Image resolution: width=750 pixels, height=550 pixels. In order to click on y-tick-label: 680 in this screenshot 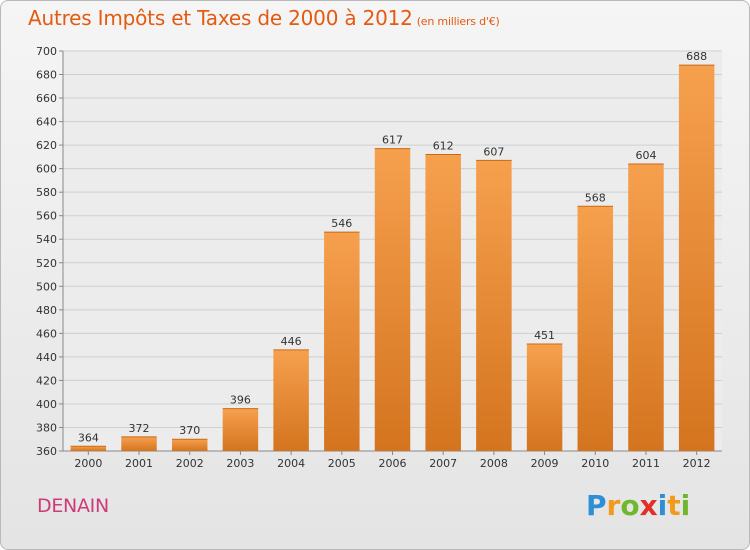, I will do `click(46, 75)`.